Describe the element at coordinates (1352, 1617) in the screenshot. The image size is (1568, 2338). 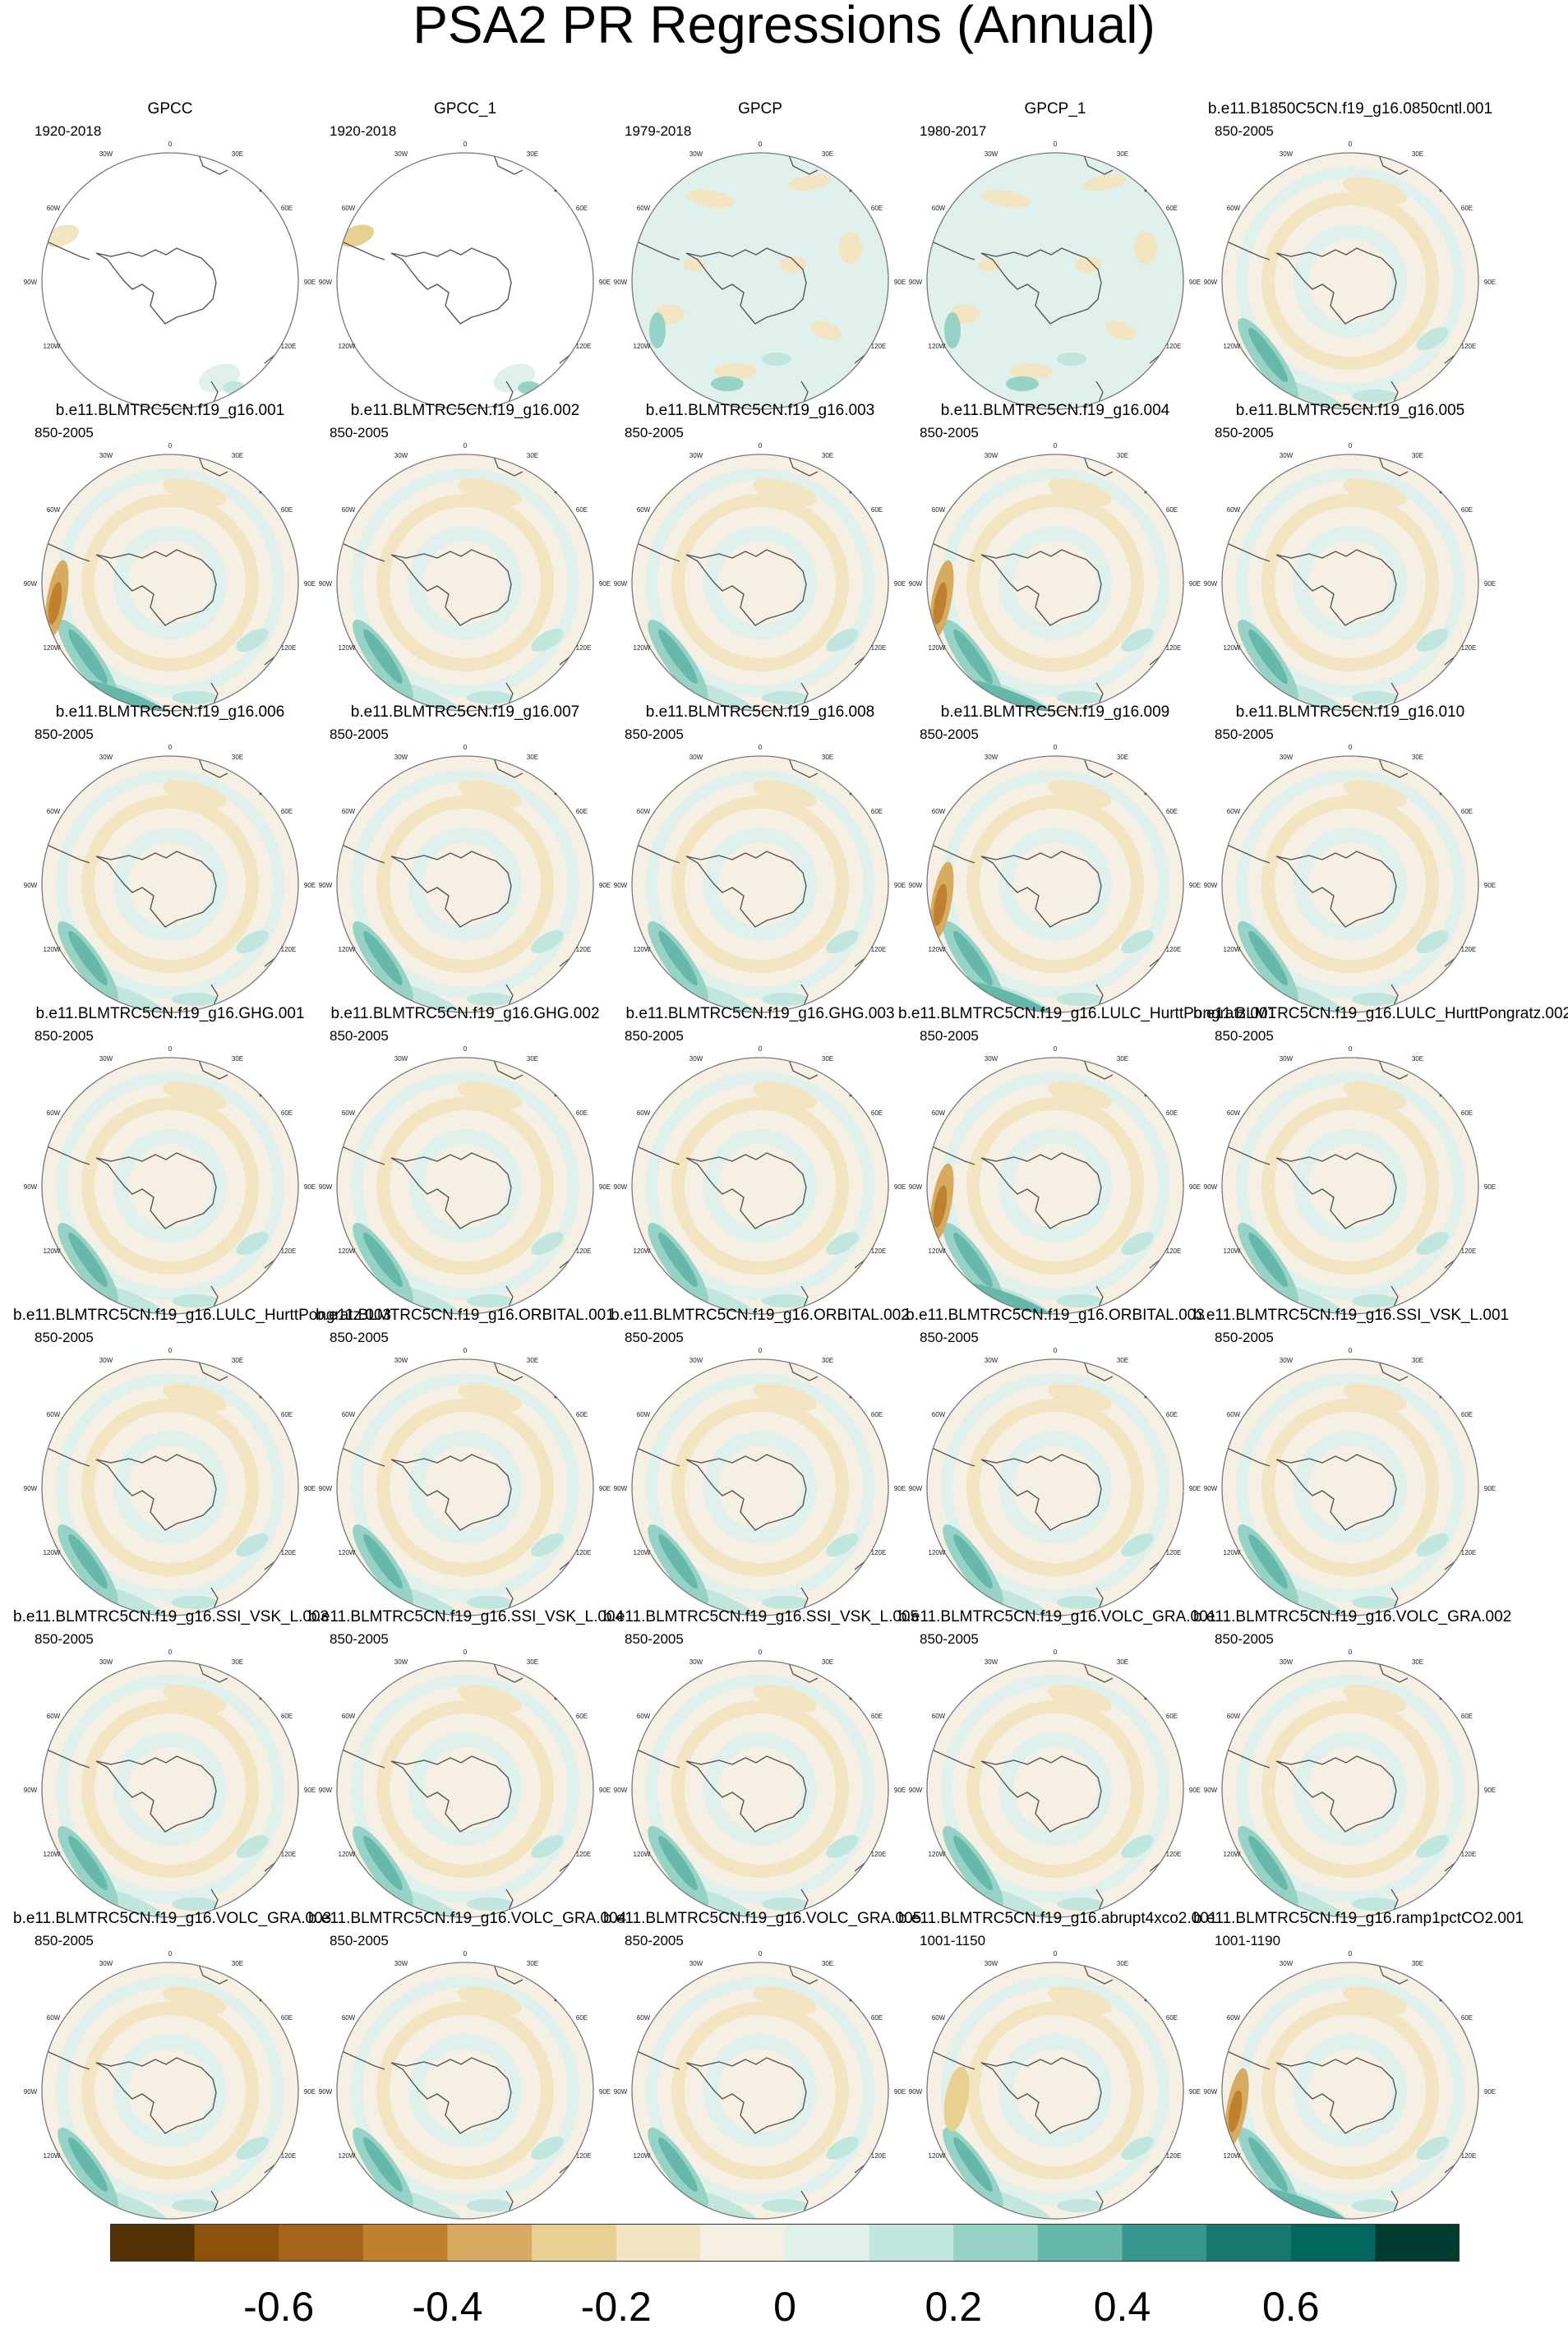
I see `panel-title: b.e11.BLMTRC5CN.f19_g16.VOLC_GRA.002` at that location.